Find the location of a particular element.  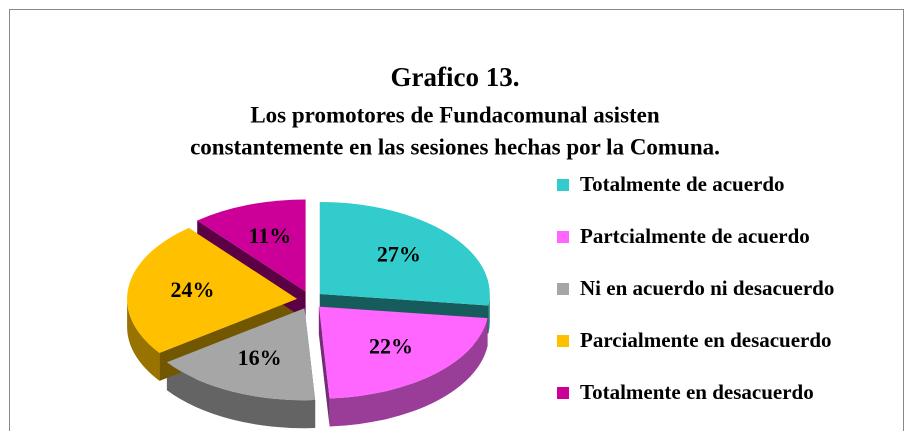

data-label: 11% is located at coordinates (269, 235).